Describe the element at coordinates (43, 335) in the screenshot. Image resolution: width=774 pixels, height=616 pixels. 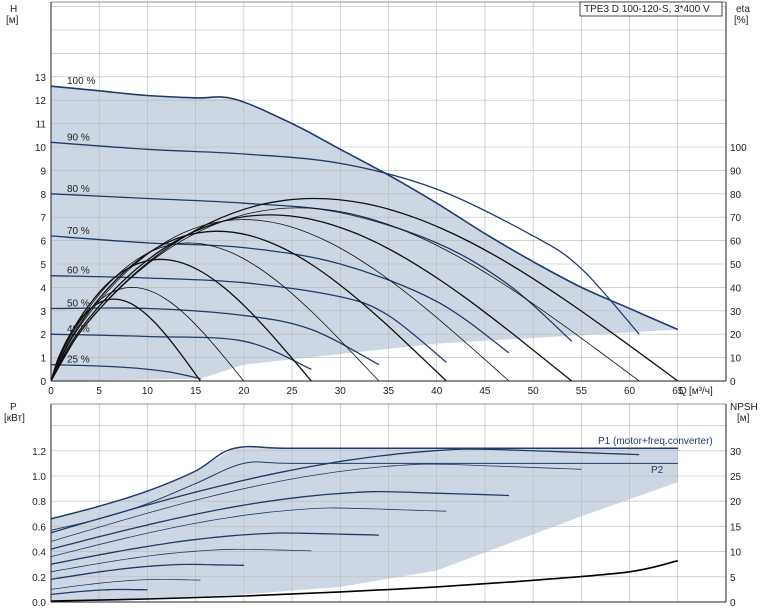
I see `h-tick-label: 2` at that location.